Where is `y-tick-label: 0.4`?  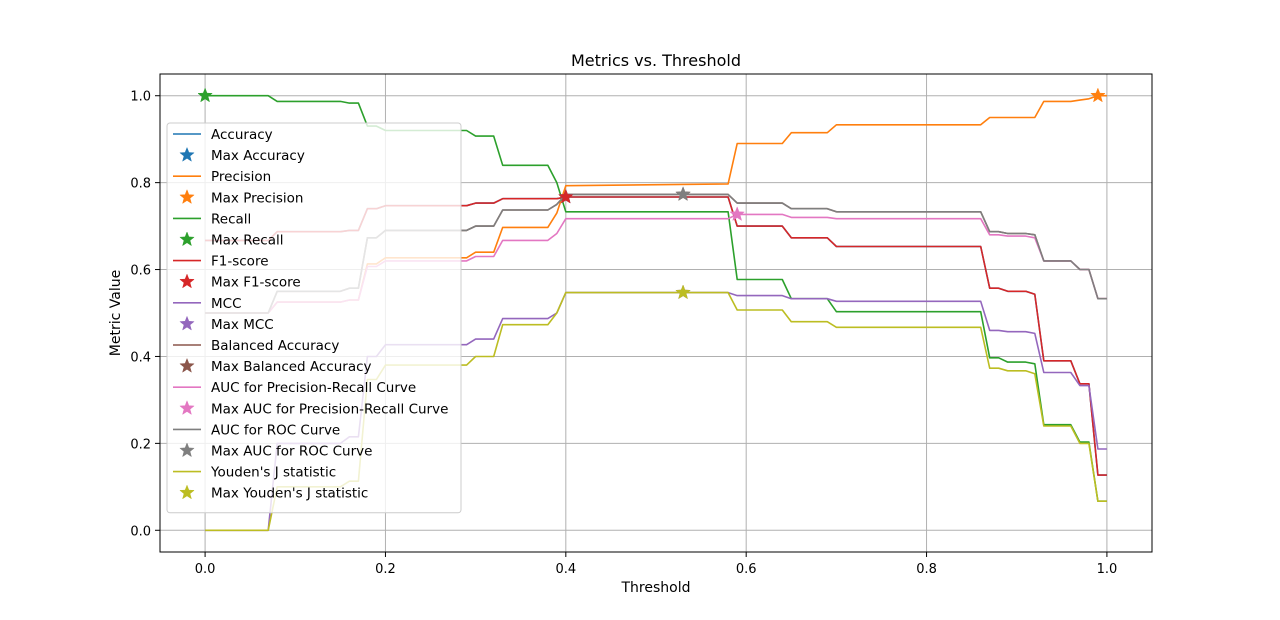
y-tick-label: 0.4 is located at coordinates (140, 357).